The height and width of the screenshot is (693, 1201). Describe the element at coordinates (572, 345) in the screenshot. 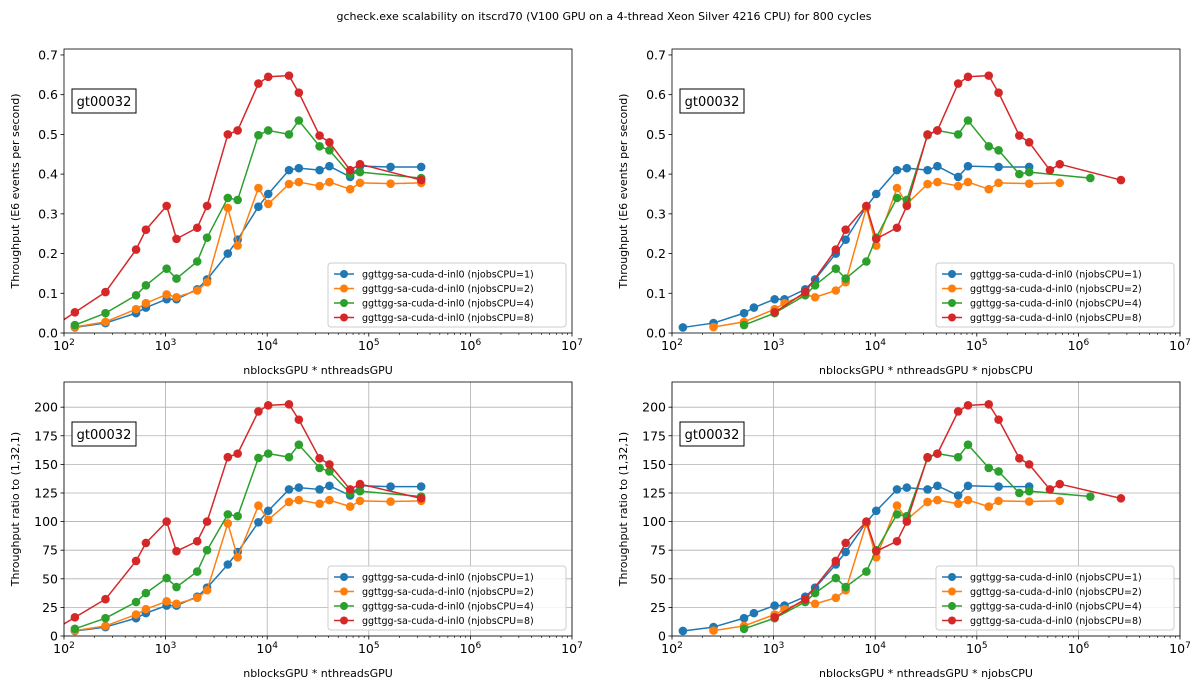

I see `x-tick-label: 107` at that location.